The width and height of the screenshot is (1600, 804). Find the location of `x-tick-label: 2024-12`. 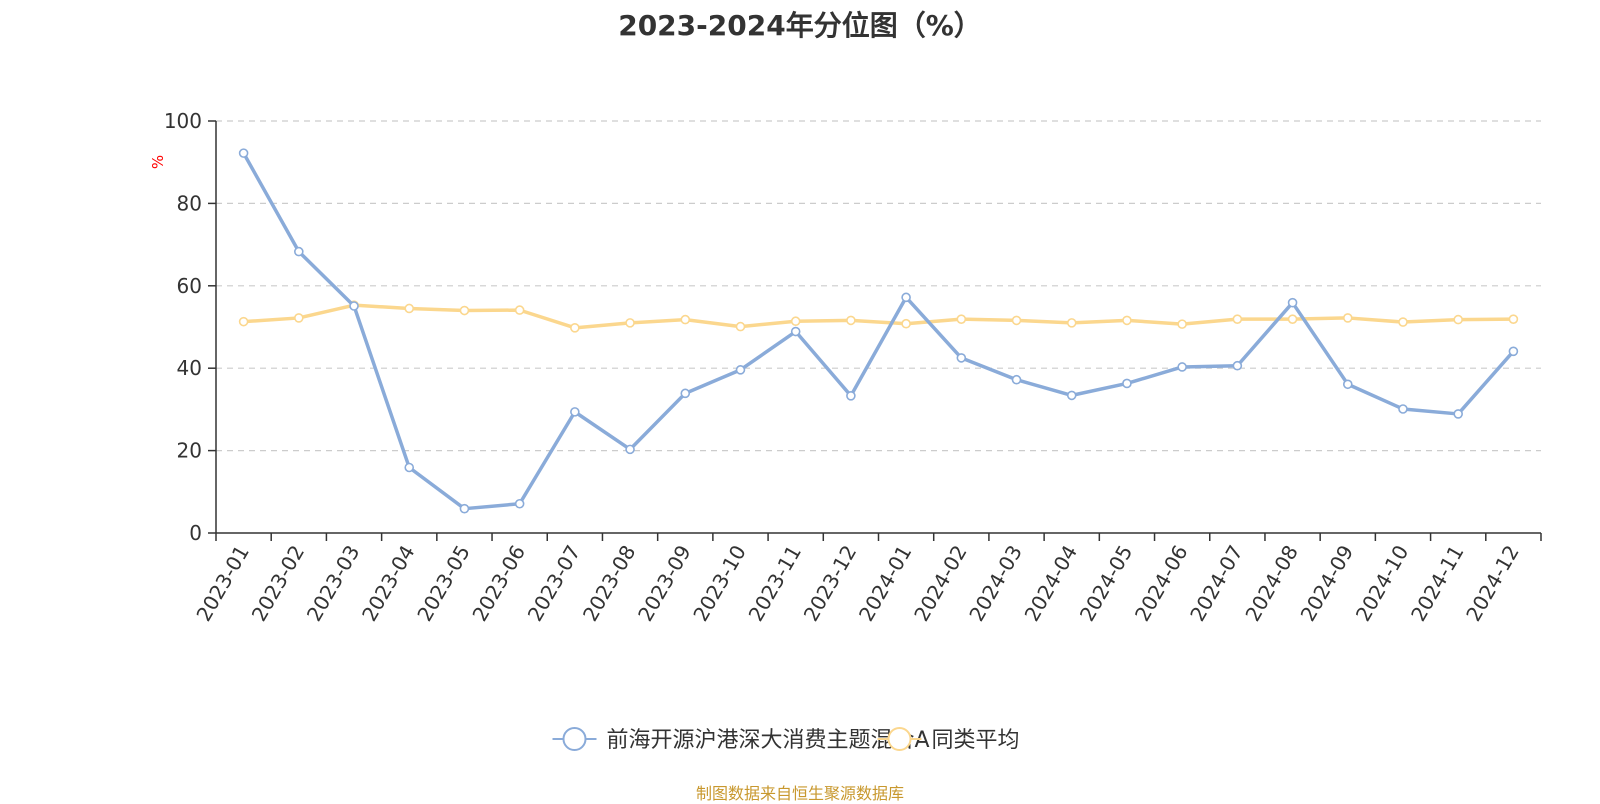

x-tick-label: 2024-12 is located at coordinates (1492, 583).